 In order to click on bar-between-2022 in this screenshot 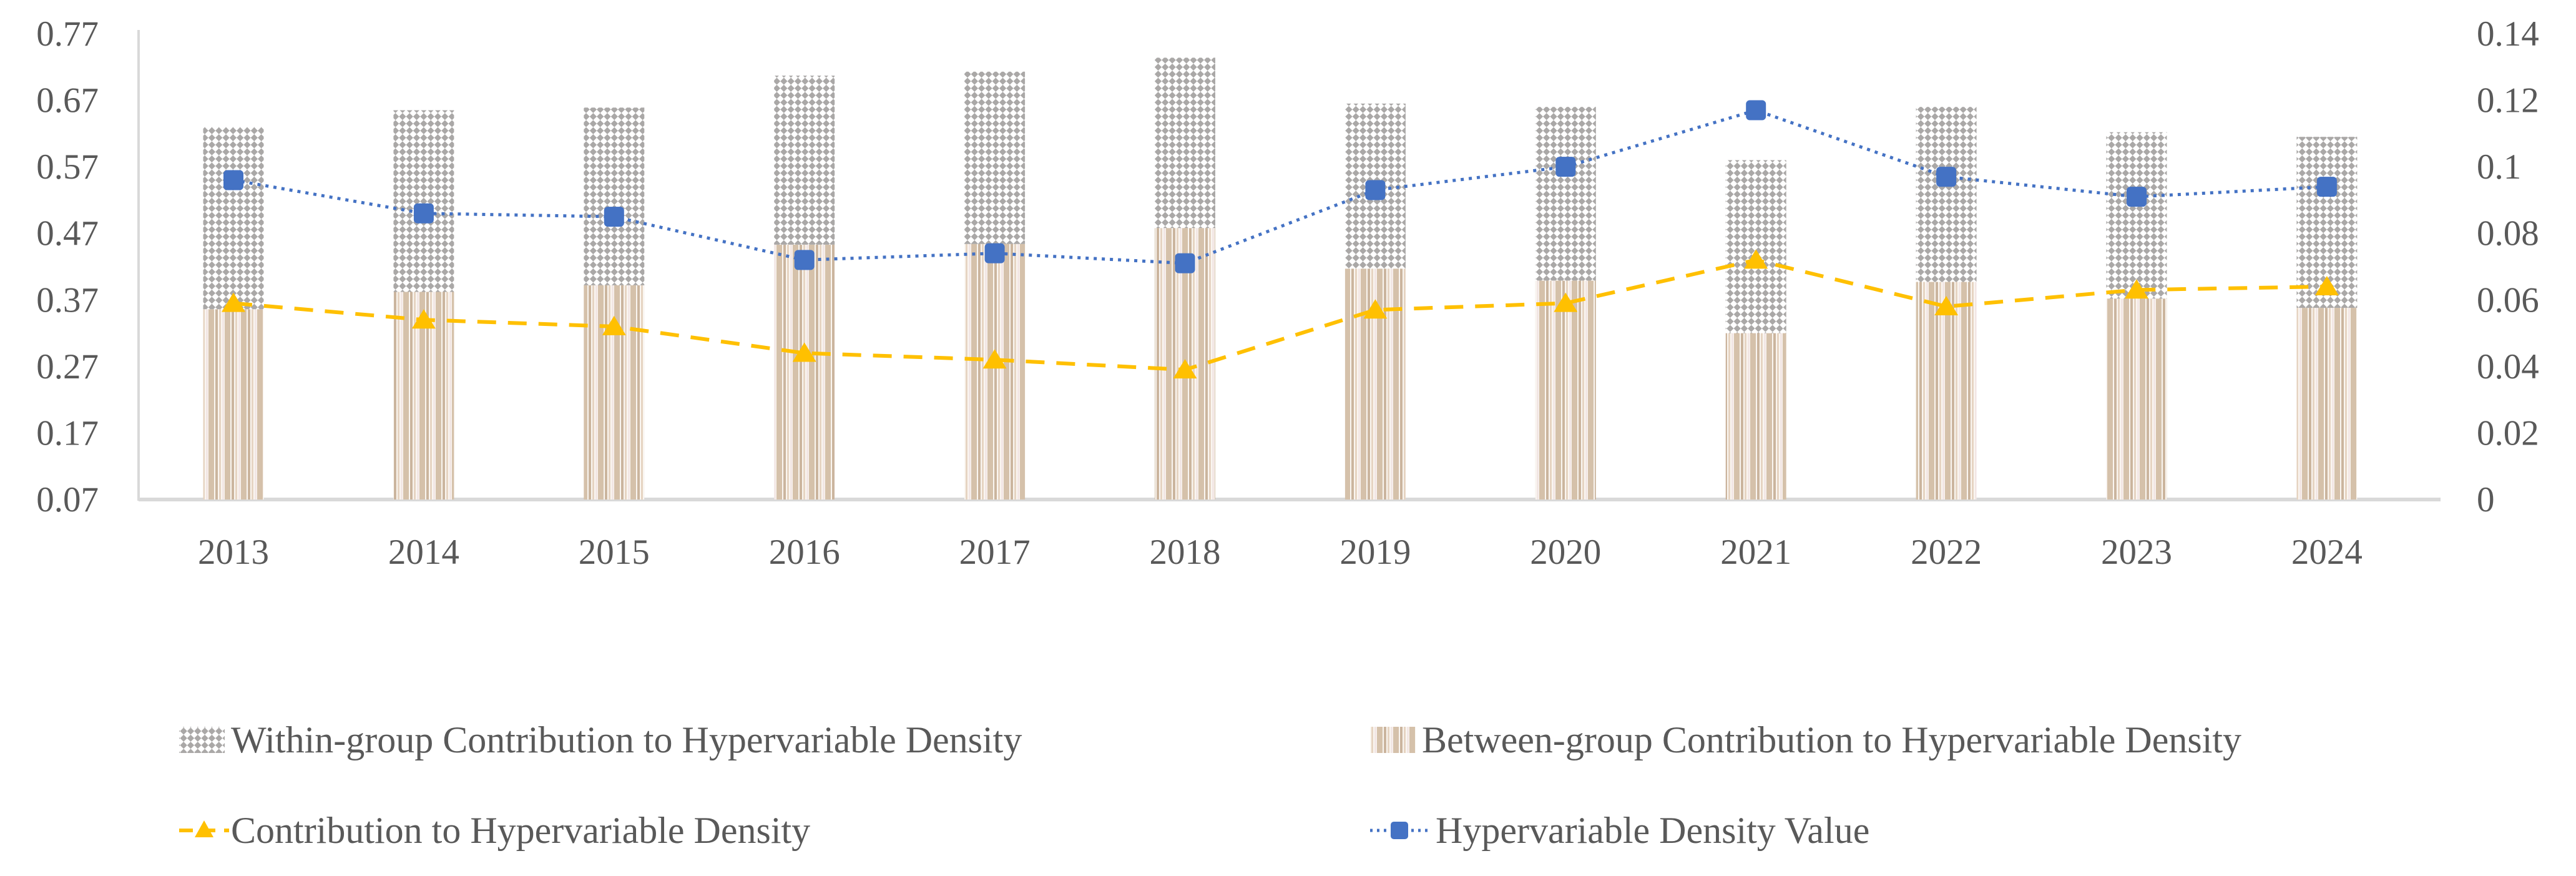, I will do `click(1946, 391)`.